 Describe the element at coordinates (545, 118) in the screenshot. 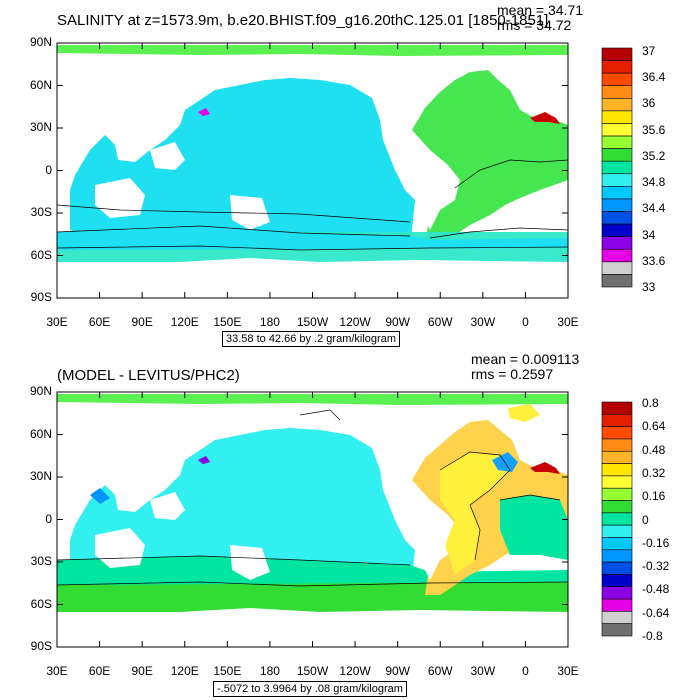

I see `mediterranean-sea` at that location.